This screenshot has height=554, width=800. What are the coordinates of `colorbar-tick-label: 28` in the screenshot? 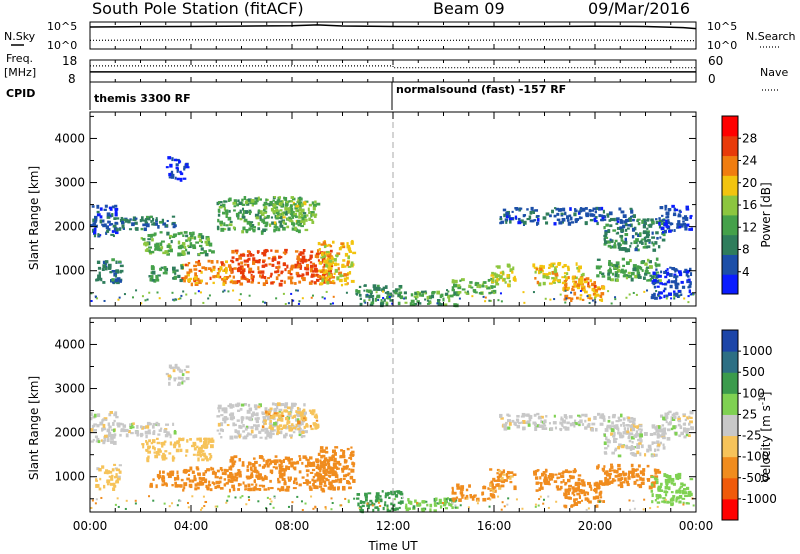 It's located at (749, 138).